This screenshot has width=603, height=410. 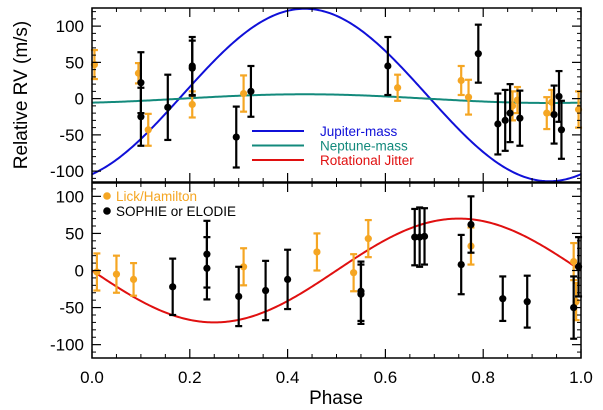 What do you see at coordinates (581, 377) in the screenshot?
I see `xtick-label: 1.0` at bounding box center [581, 377].